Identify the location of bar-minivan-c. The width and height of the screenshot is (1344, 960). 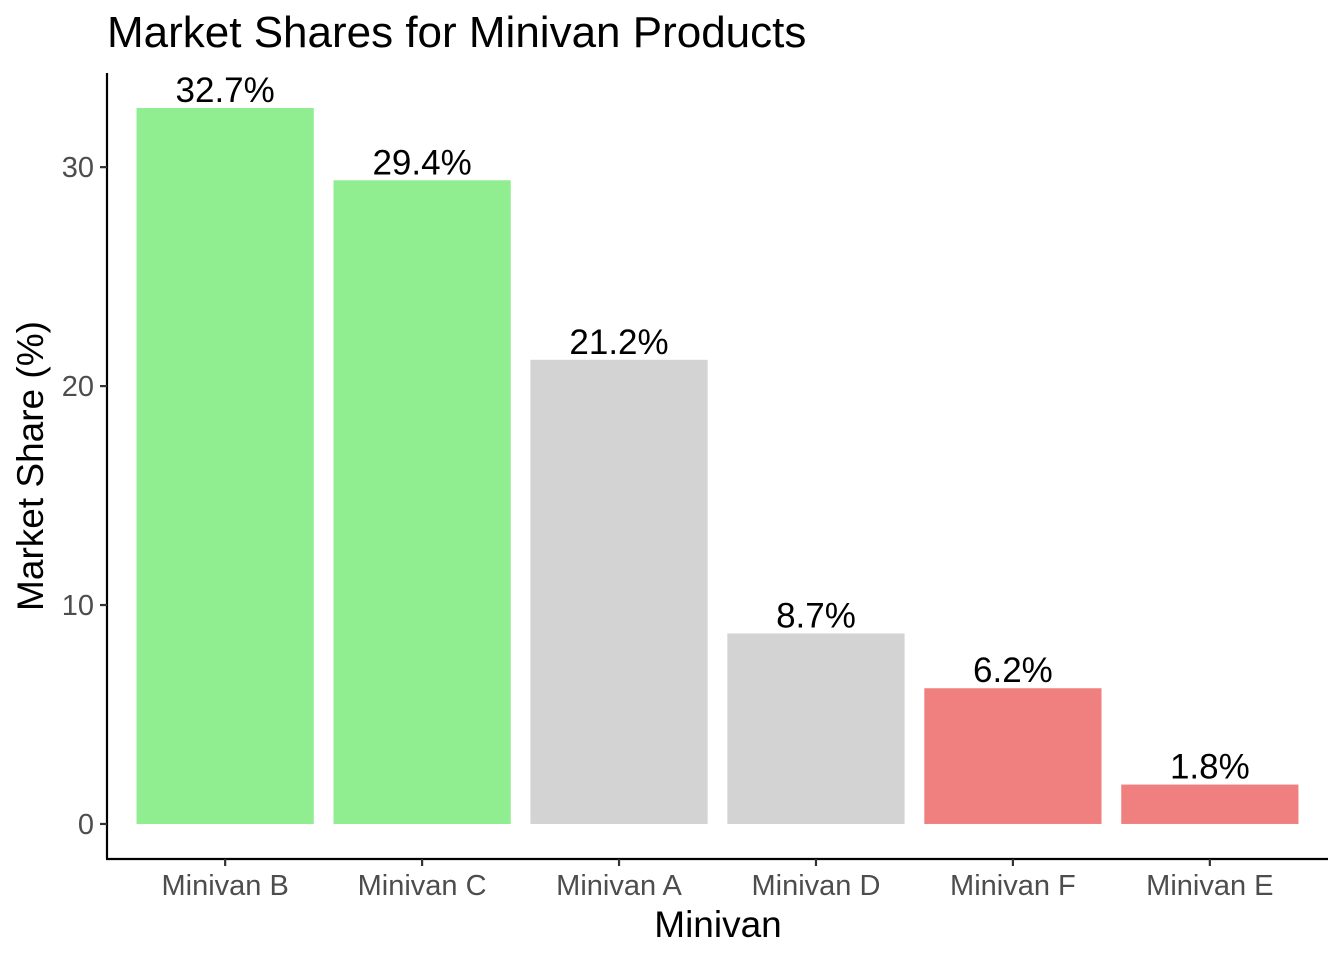
(422, 502).